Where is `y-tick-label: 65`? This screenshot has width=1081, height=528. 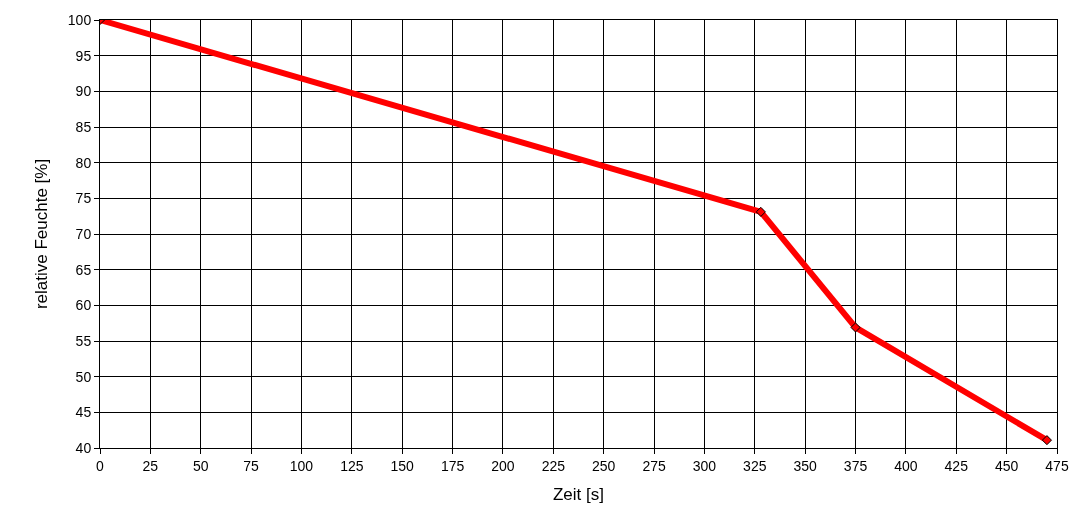 y-tick-label: 65 is located at coordinates (83, 269).